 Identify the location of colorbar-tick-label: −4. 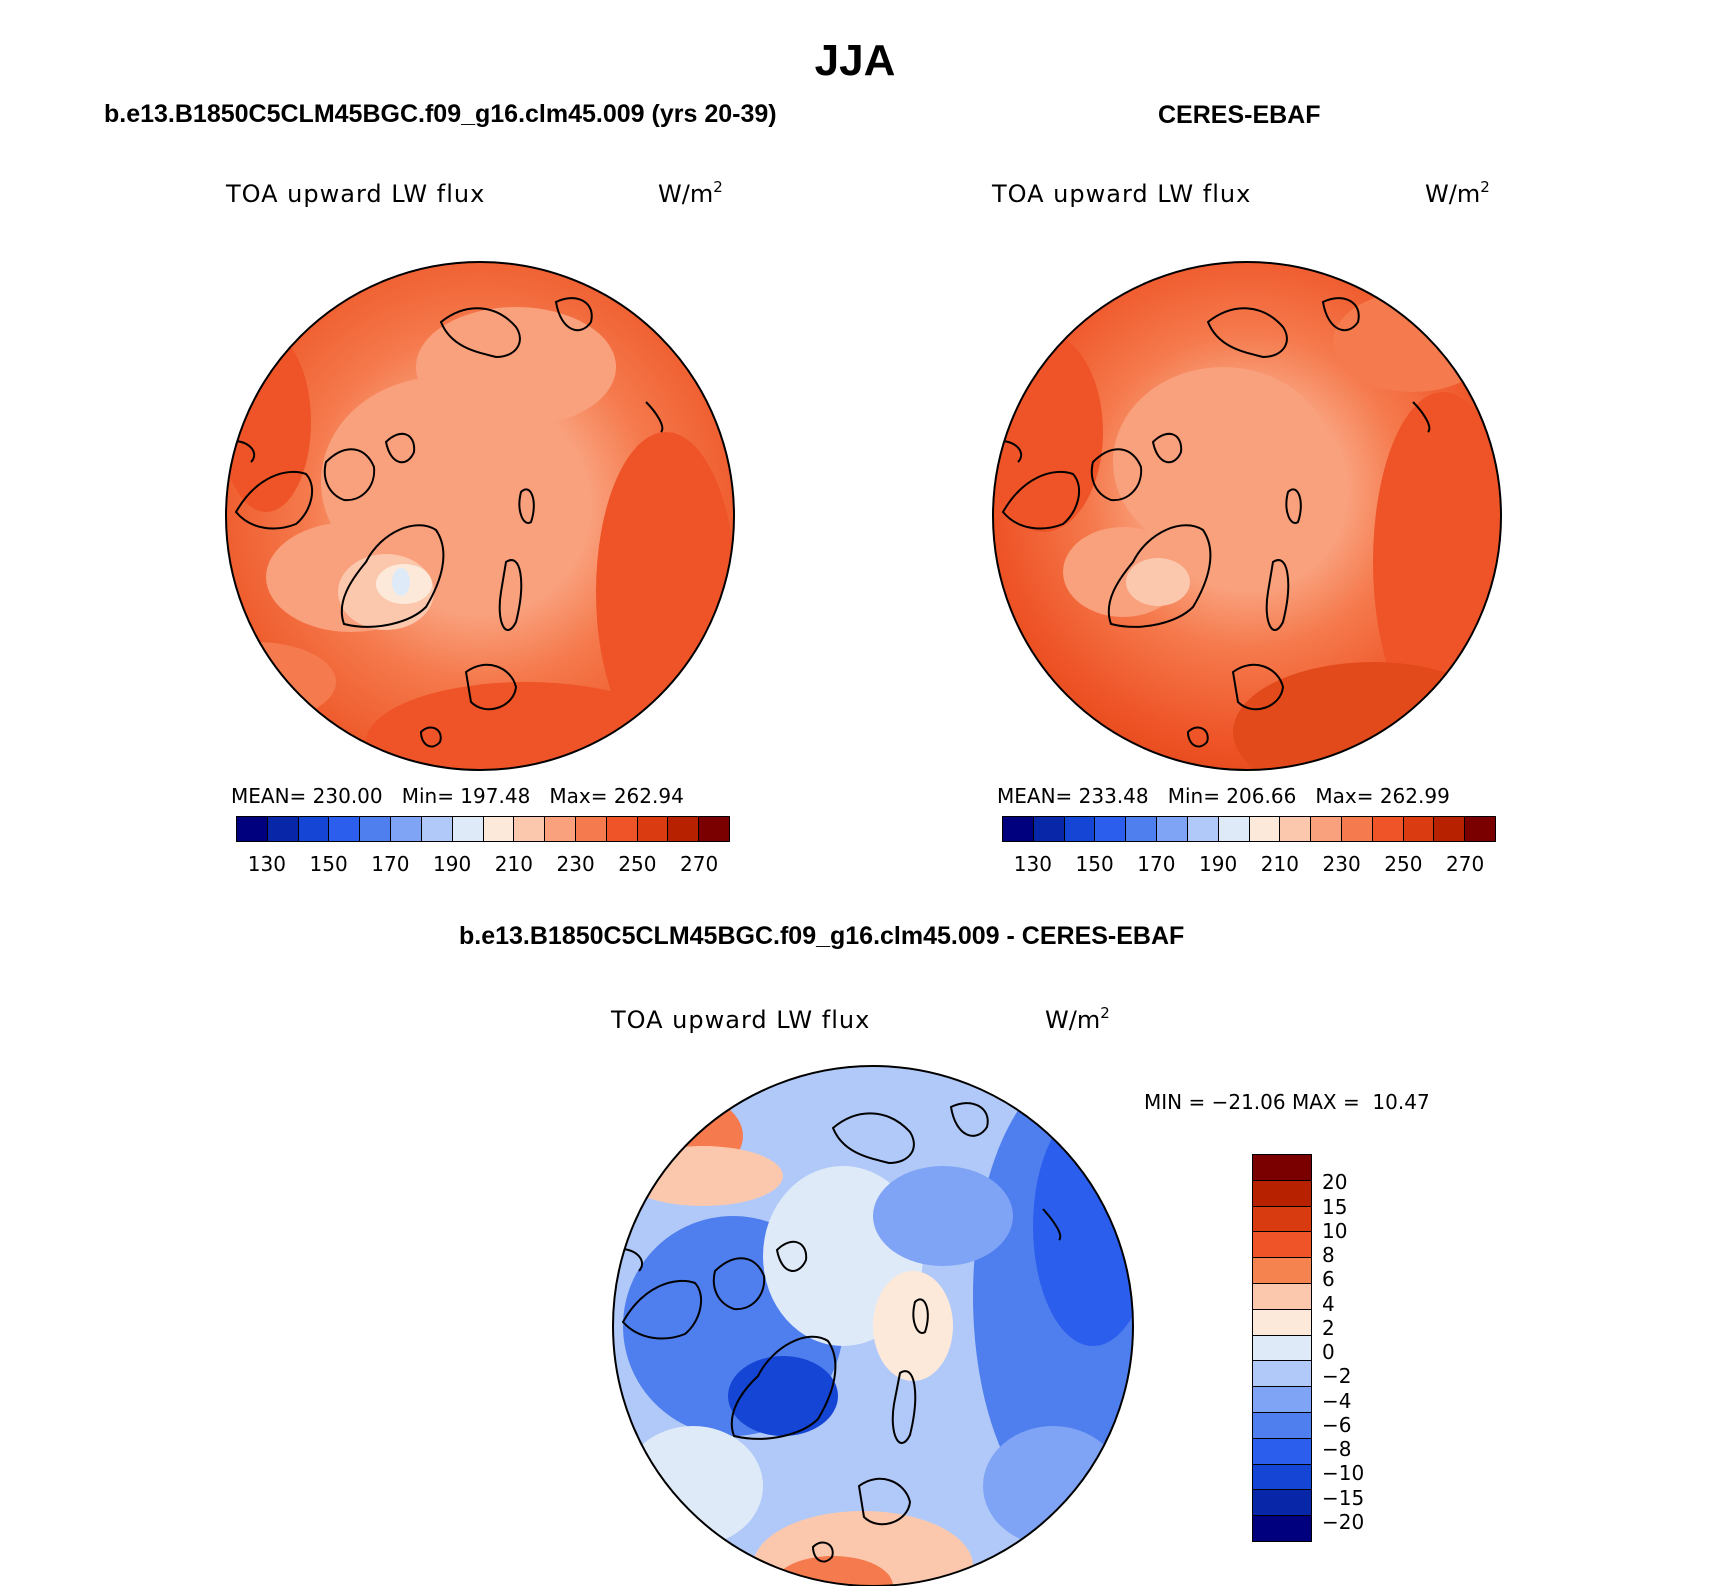
(1337, 1400).